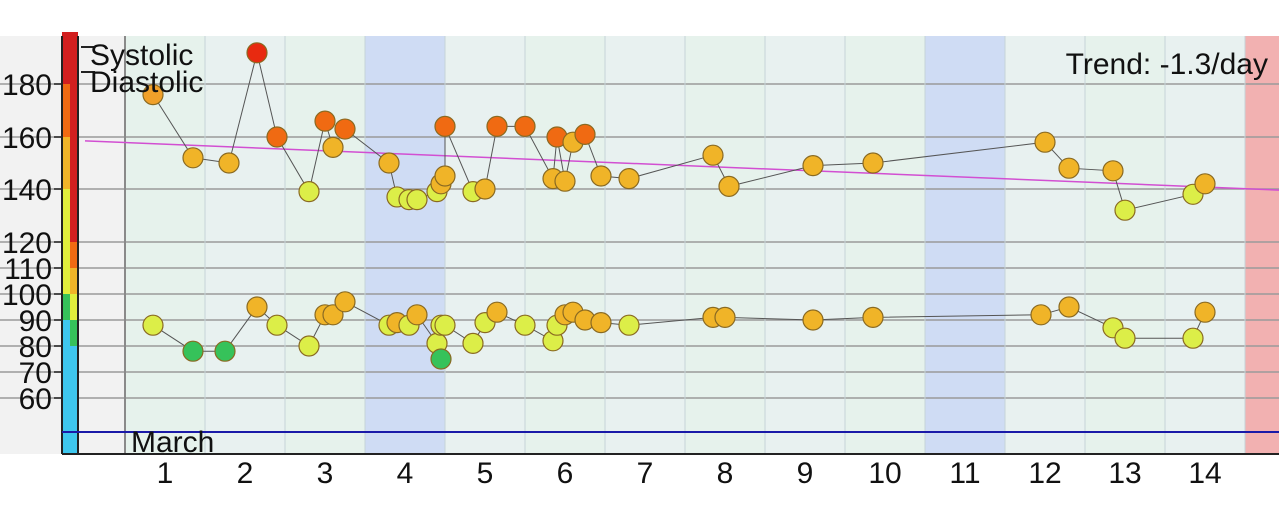 This screenshot has height=513, width=1279. Describe the element at coordinates (141, 55) in the screenshot. I see `legend-systolic: Systolic` at that location.